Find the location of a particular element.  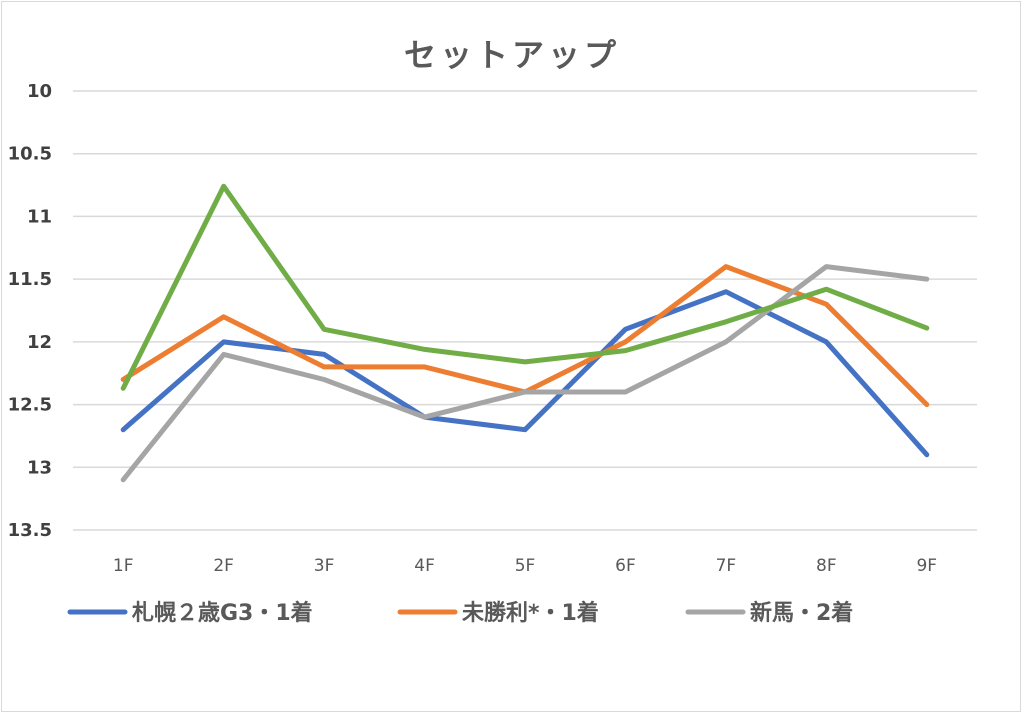

x-tick-label: 5F is located at coordinates (525, 566).